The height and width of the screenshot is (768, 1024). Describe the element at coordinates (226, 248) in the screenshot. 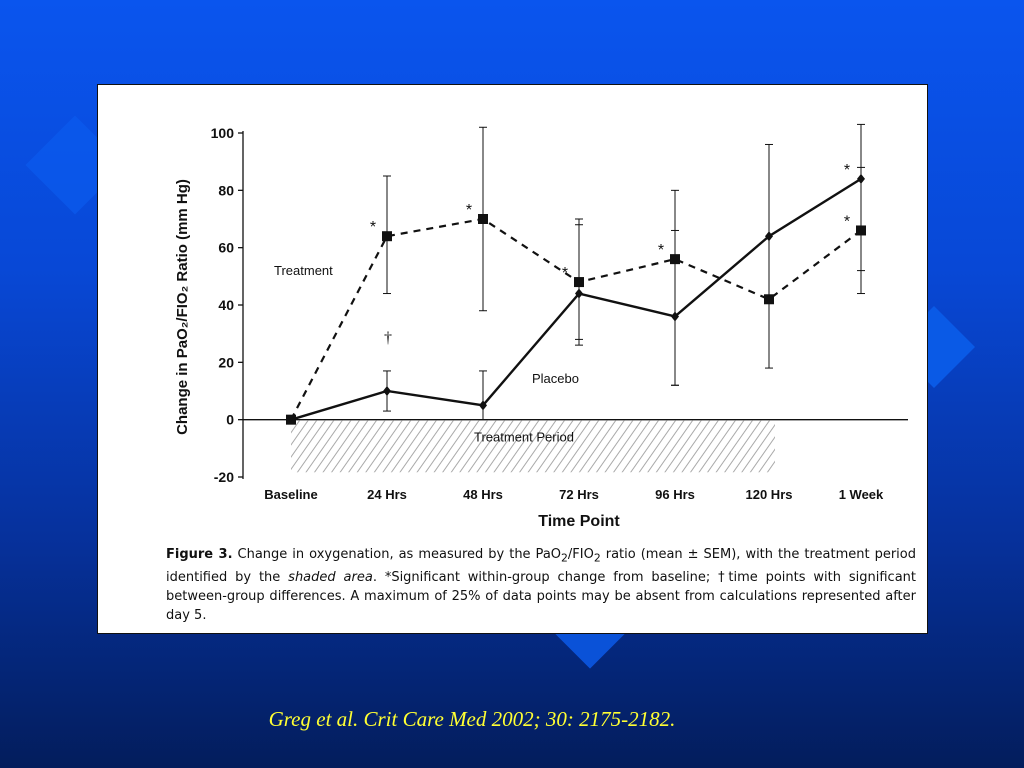

I see `y-tick-label: 60` at that location.